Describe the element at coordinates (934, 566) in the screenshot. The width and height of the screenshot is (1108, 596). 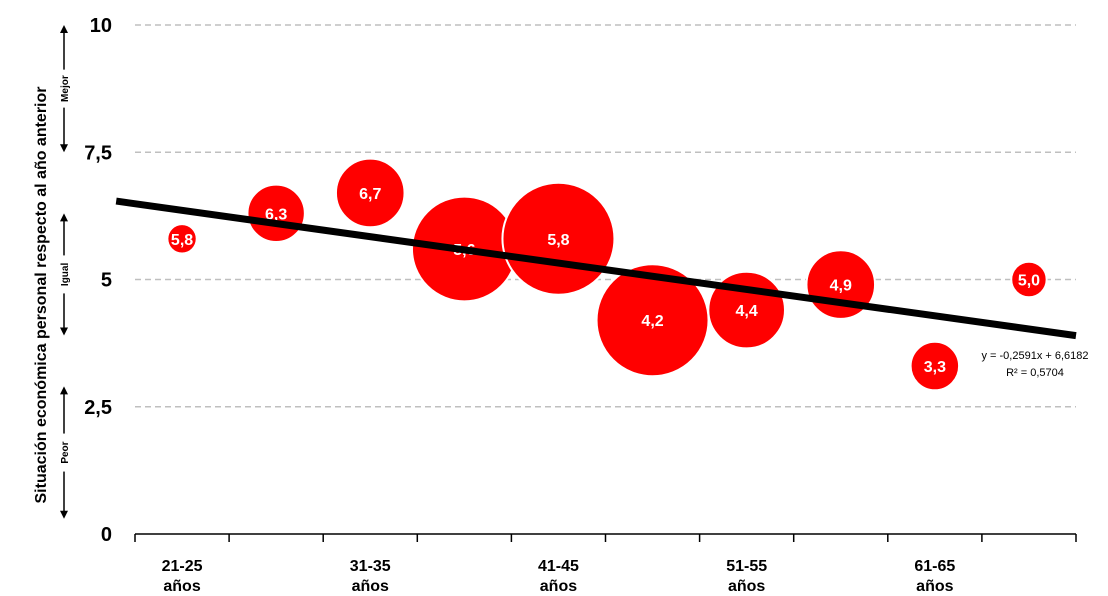
I see `x-tick-label: 61-65` at that location.